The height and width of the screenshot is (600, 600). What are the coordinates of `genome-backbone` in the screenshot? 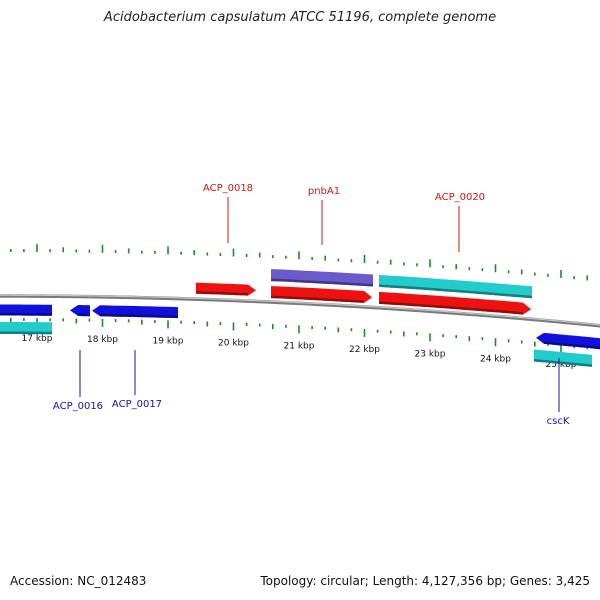 It's located at (300, 311).